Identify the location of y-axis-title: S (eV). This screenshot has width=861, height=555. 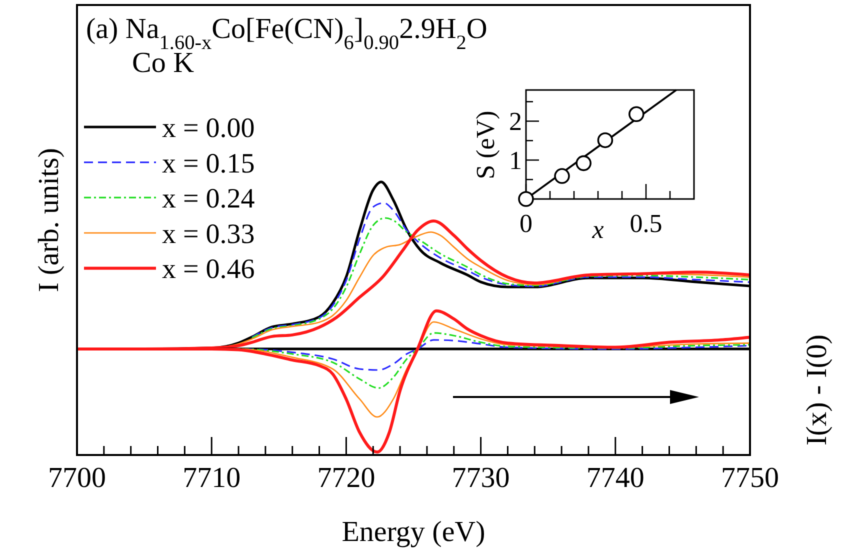
(485, 145).